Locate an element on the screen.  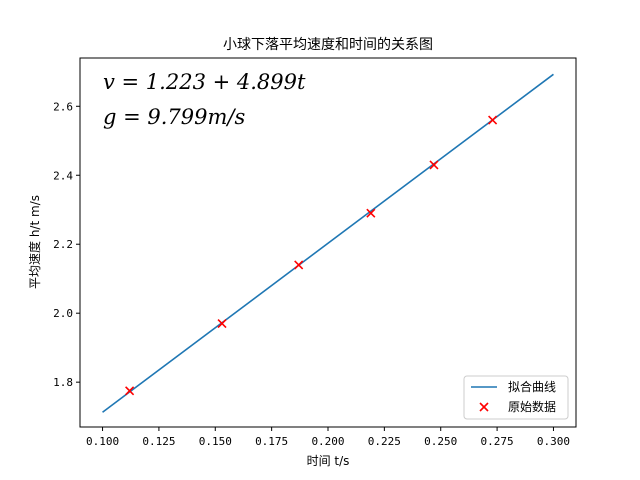
legend-marker-swatch is located at coordinates (484, 407).